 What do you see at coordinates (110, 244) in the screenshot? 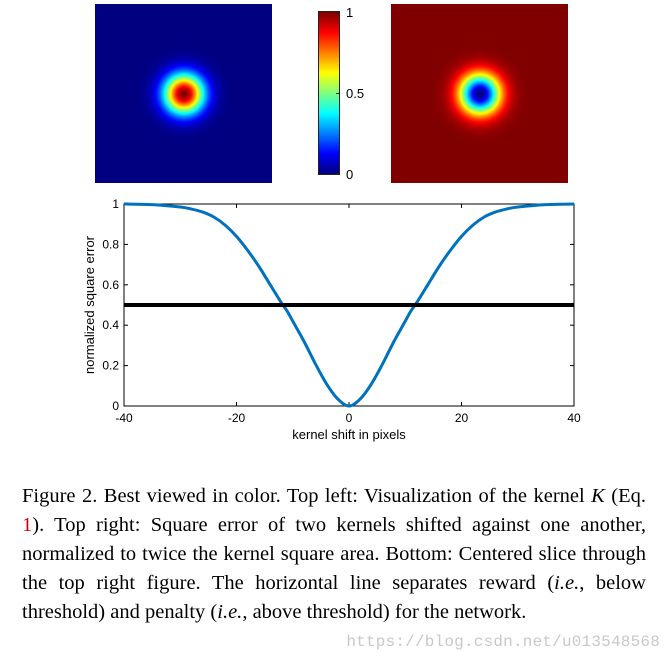
I see `y-tick-label-4: 0.8` at bounding box center [110, 244].